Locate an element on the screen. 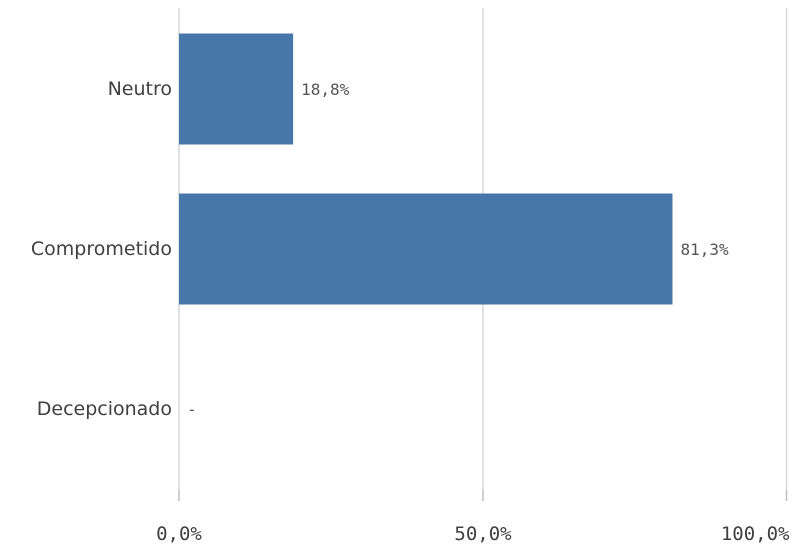 This screenshot has height=547, width=805. category-label-decepcionado: Decepcionado is located at coordinates (104, 409).